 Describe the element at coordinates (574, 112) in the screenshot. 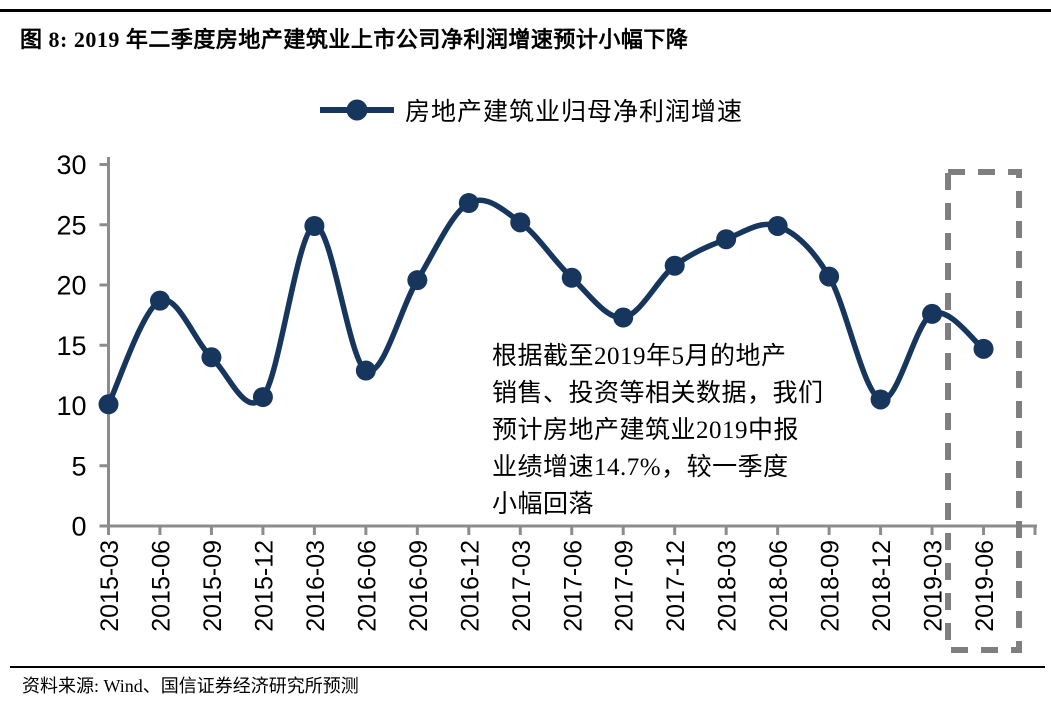

I see `legend-label: 房地产建筑业归母净利润增速` at that location.